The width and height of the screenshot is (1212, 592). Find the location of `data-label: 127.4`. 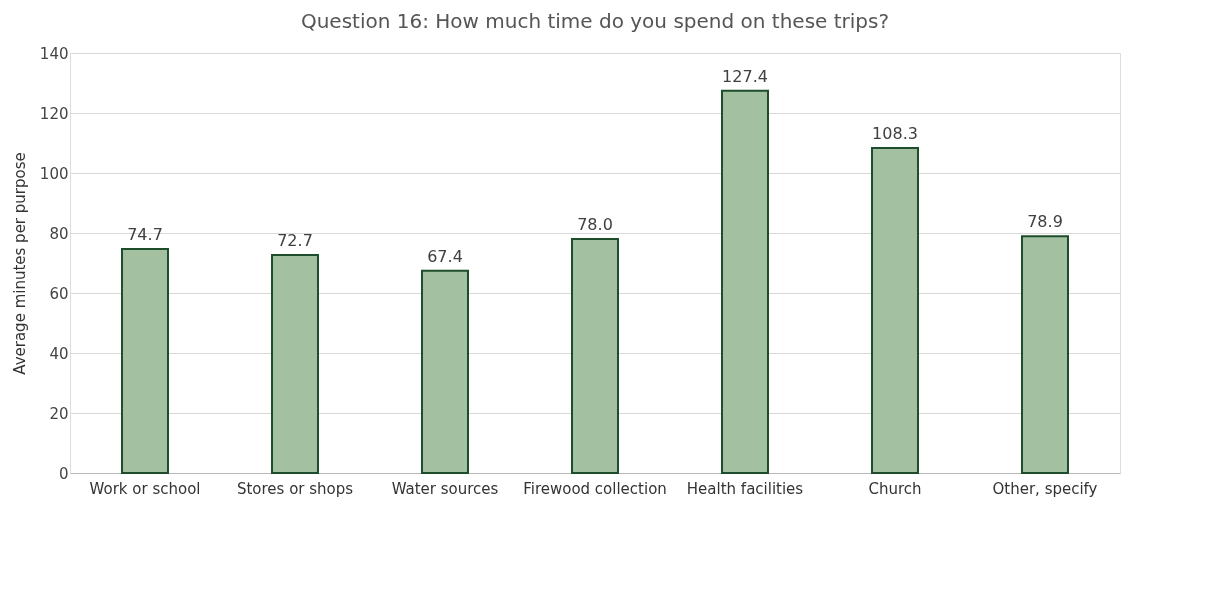

data-label: 127.4 is located at coordinates (745, 76).